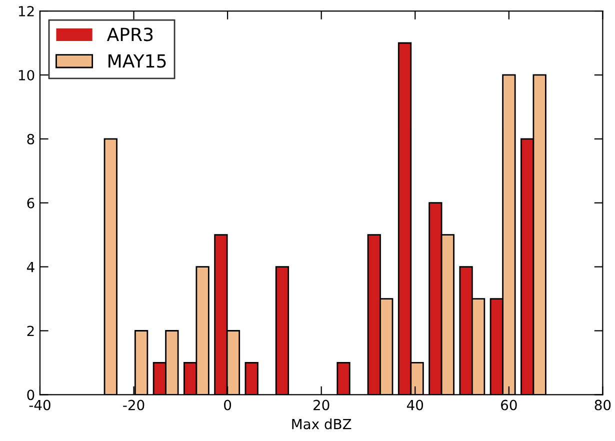 This screenshot has height=441, width=615. What do you see at coordinates (509, 405) in the screenshot?
I see `x-tick-label: 60` at bounding box center [509, 405].